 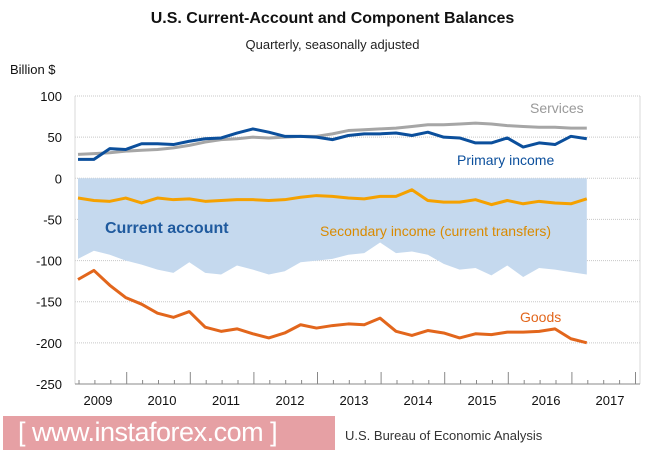 What do you see at coordinates (162, 400) in the screenshot?
I see `x-tick-label: 2010` at bounding box center [162, 400].